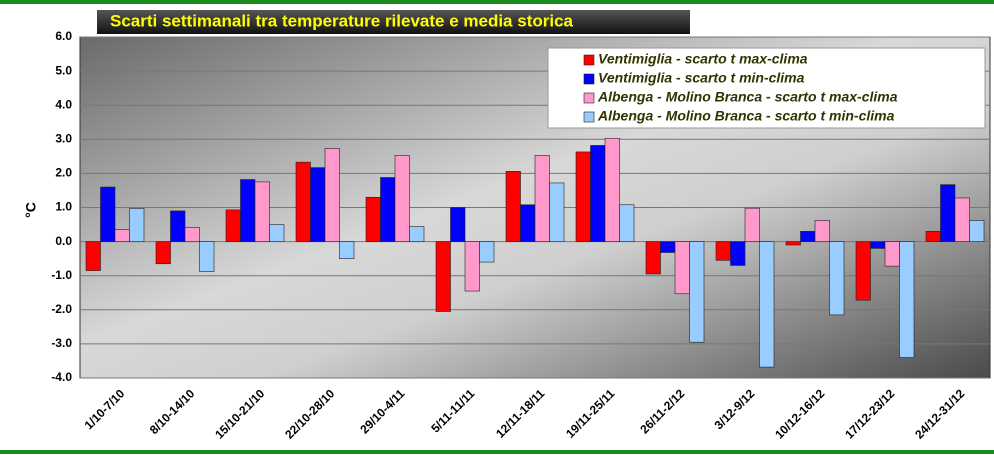 This screenshot has height=456, width=994. I want to click on y-tick-label: -2.0, so click(61, 309).